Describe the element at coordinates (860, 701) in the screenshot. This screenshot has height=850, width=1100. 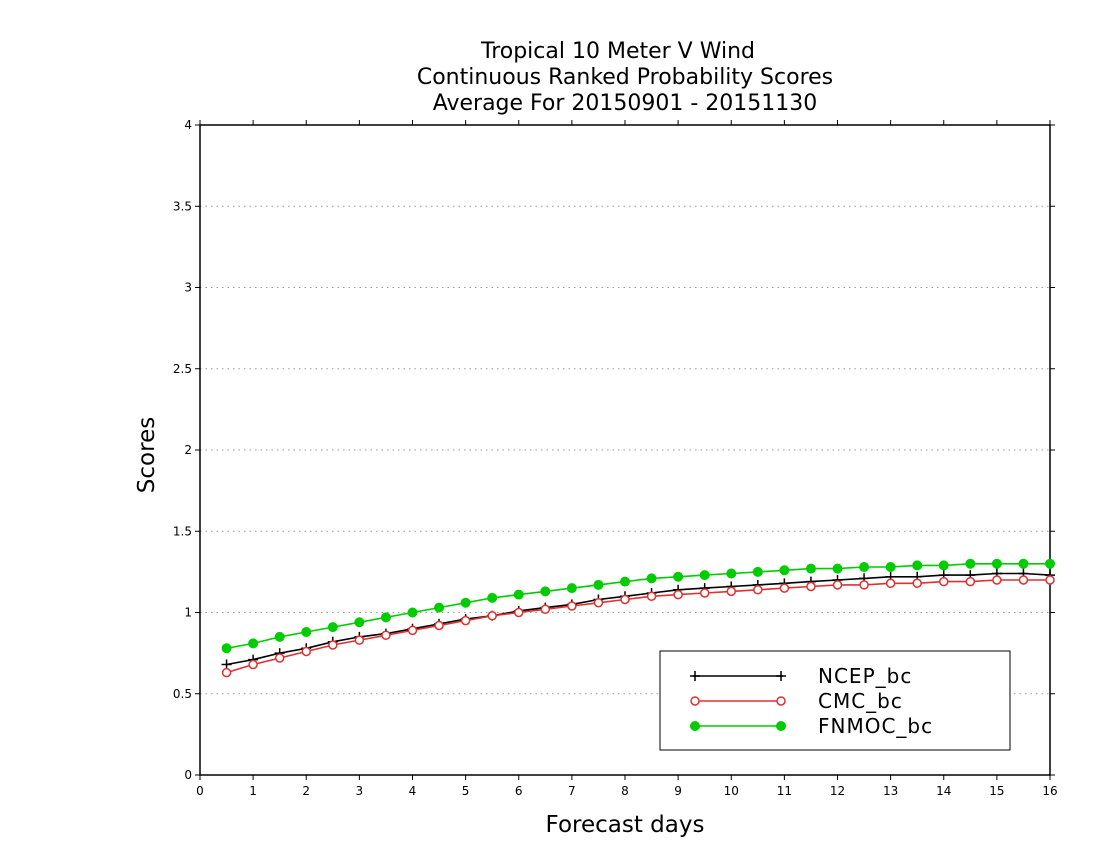
I see `legend-label-cmc-bc: CMC_bc` at that location.